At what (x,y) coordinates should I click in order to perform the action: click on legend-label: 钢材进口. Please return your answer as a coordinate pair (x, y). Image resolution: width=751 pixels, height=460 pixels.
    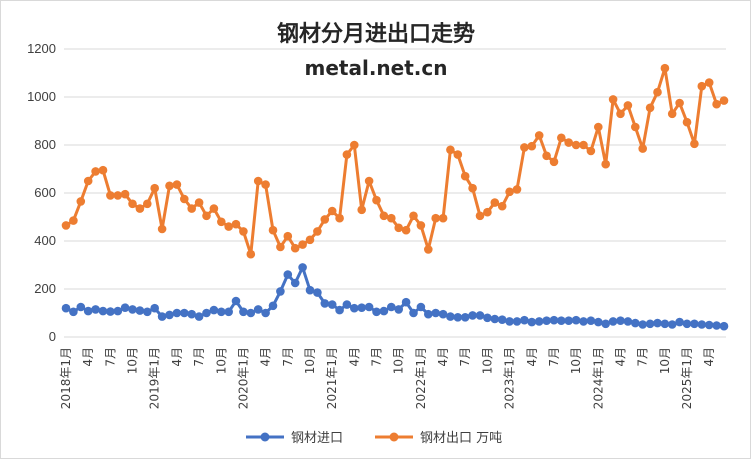
    Looking at the image, I should click on (317, 438).